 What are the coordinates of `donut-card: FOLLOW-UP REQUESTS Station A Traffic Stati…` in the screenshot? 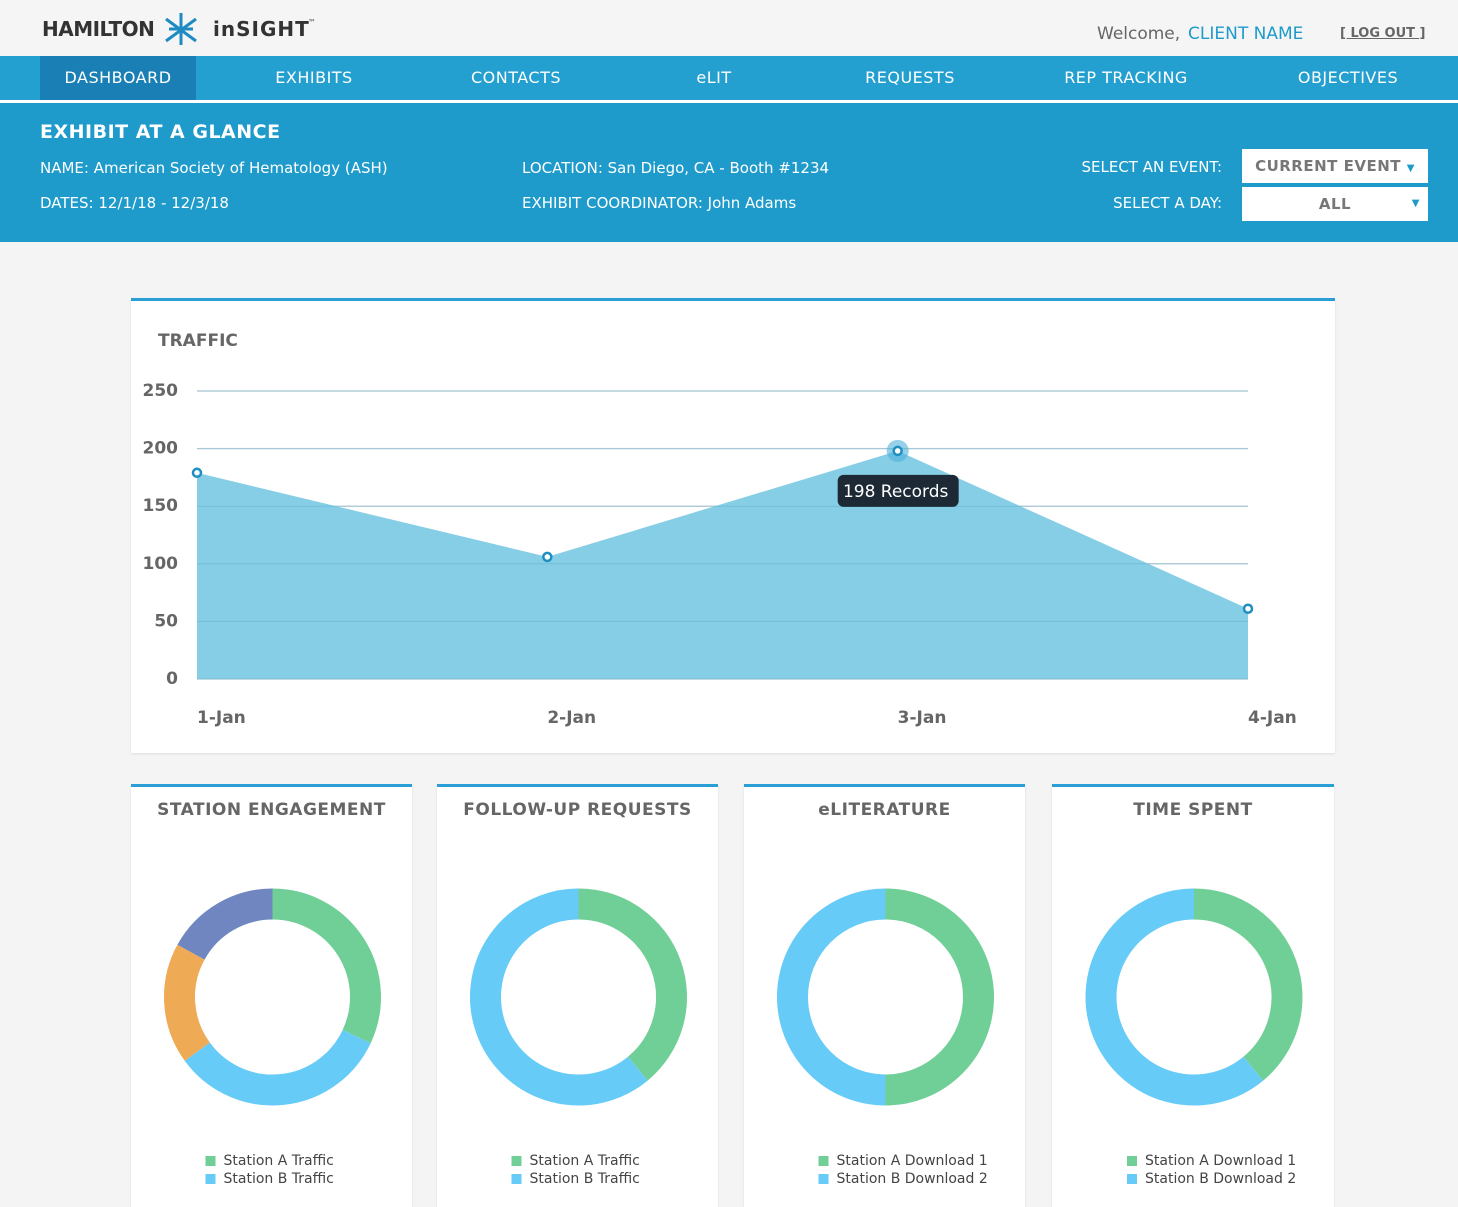 It's located at (577, 995).